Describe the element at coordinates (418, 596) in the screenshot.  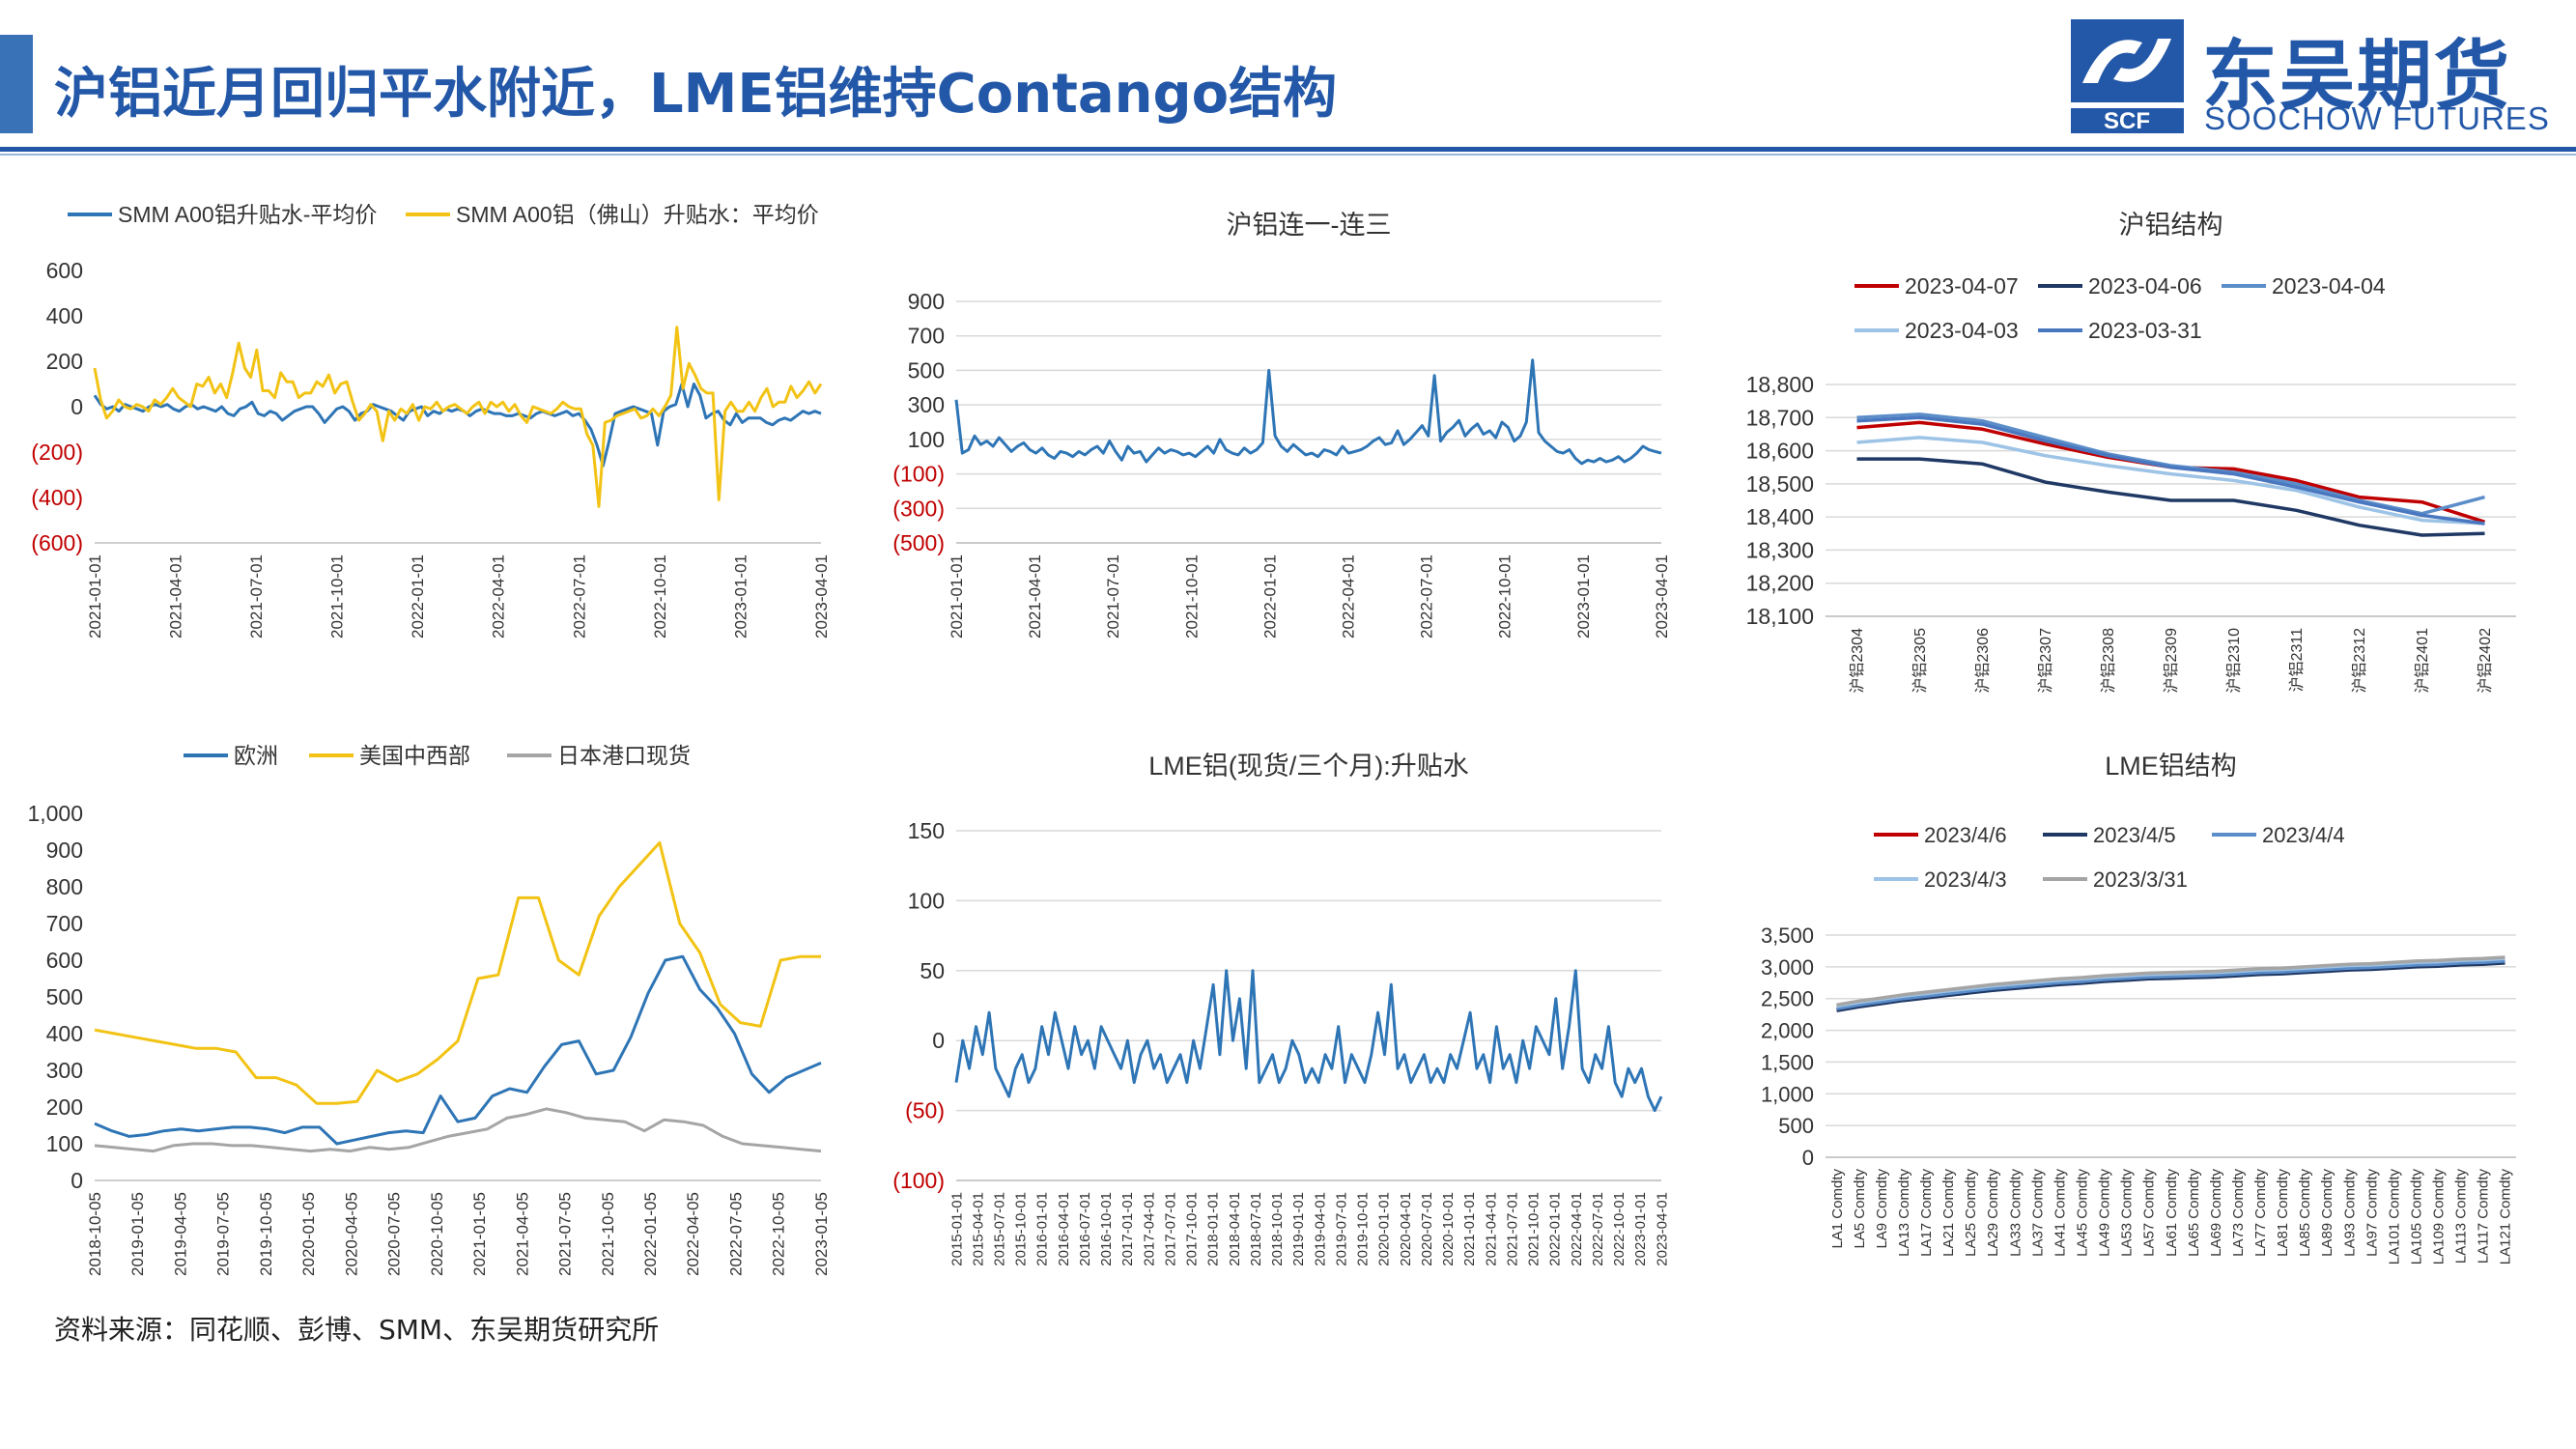
I see `x-tick-label: 2022-01-01` at that location.